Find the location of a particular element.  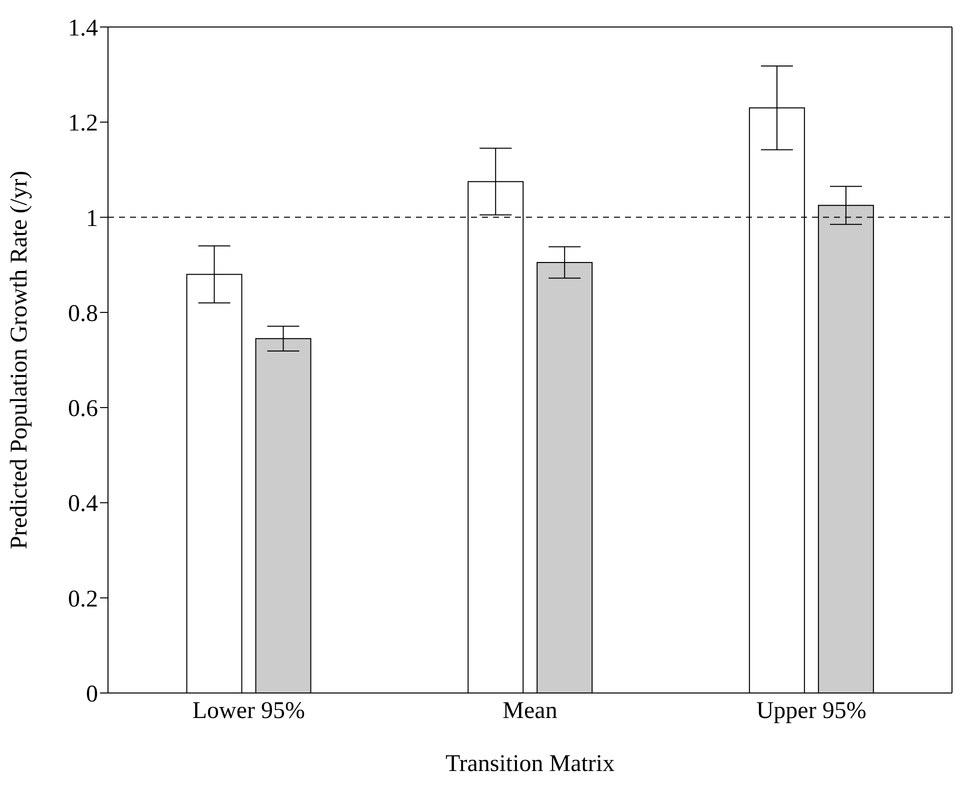

x-axis-title: Transition Matrix is located at coordinates (530, 764).